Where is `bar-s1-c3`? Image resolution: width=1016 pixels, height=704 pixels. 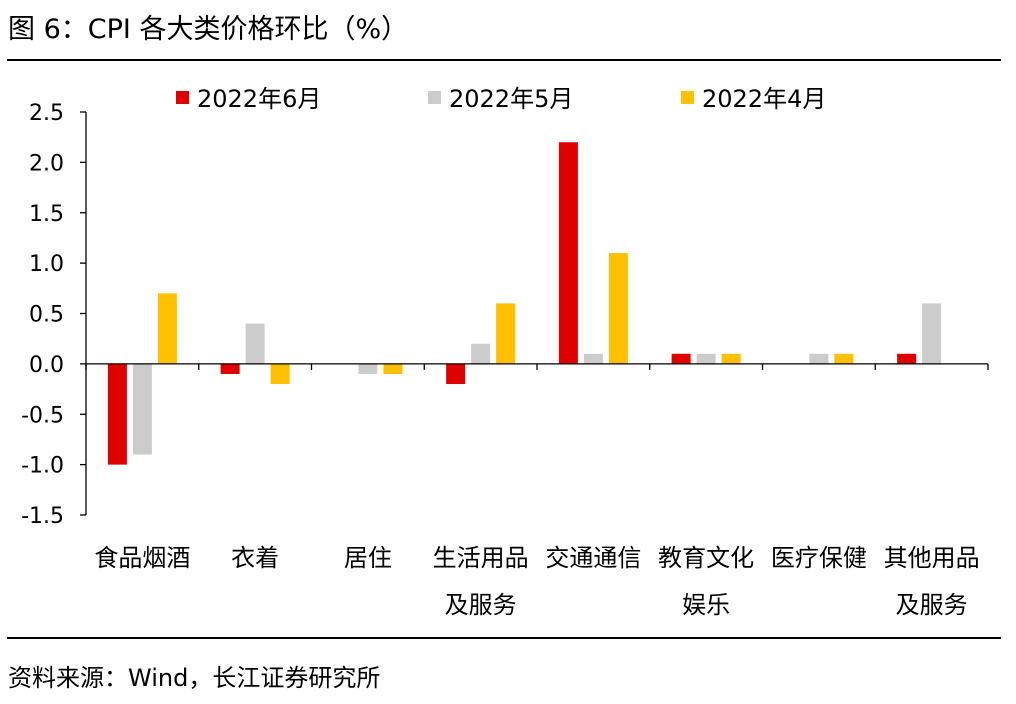 bar-s1-c3 is located at coordinates (481, 353).